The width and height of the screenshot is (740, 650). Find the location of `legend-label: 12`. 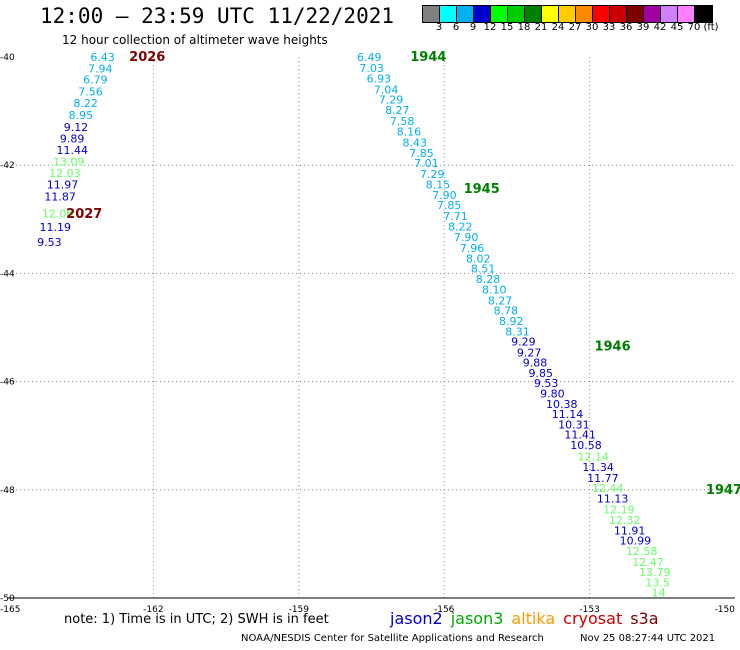

legend-label: 12 is located at coordinates (490, 27).